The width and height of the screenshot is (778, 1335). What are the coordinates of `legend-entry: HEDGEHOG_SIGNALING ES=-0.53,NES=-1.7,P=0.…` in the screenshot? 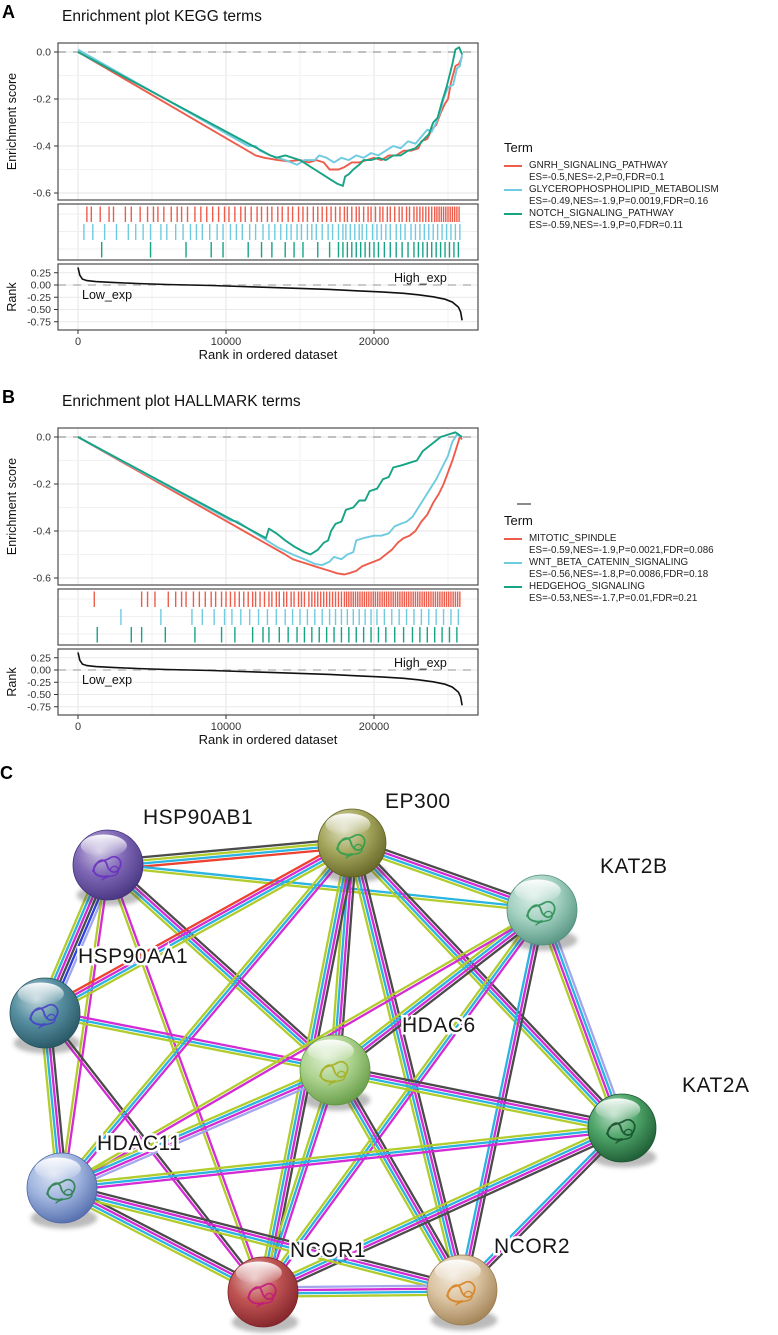 It's located at (609, 592).